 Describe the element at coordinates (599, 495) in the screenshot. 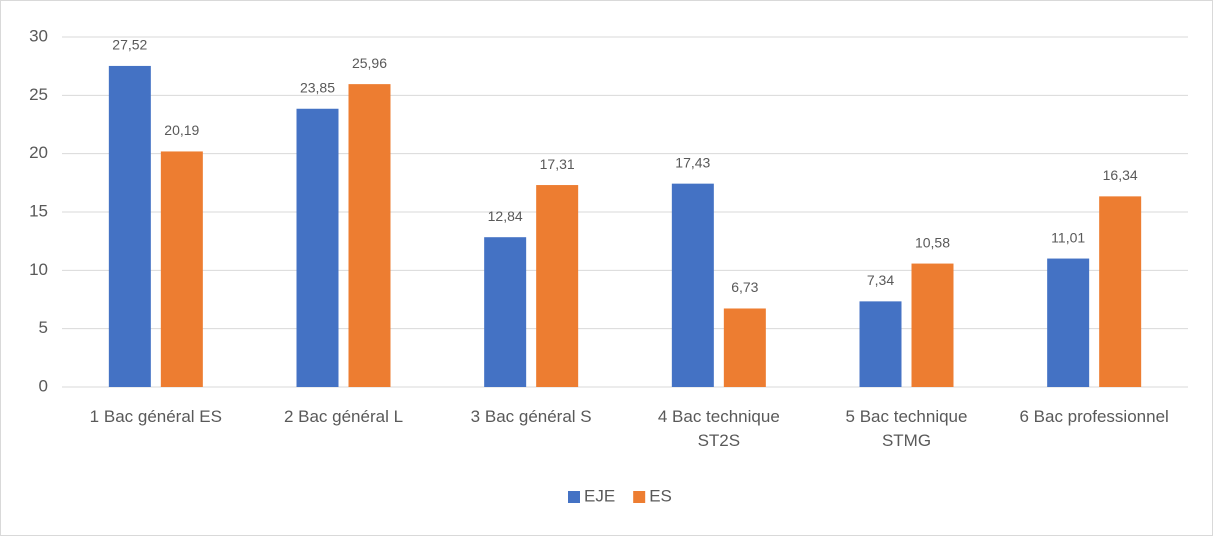

I see `legend-label: EJE` at that location.